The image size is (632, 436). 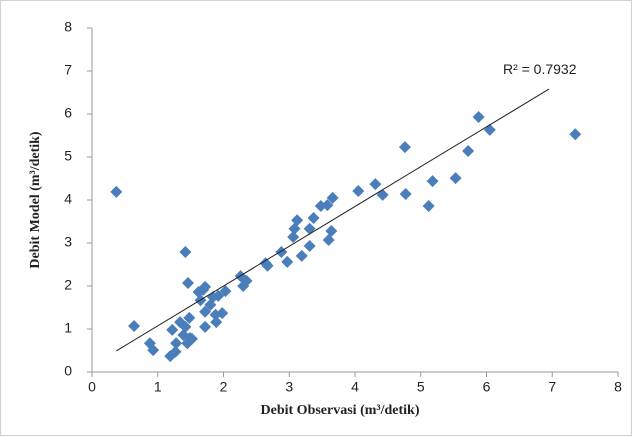 I want to click on y-tick-label: 8, so click(x=68, y=27).